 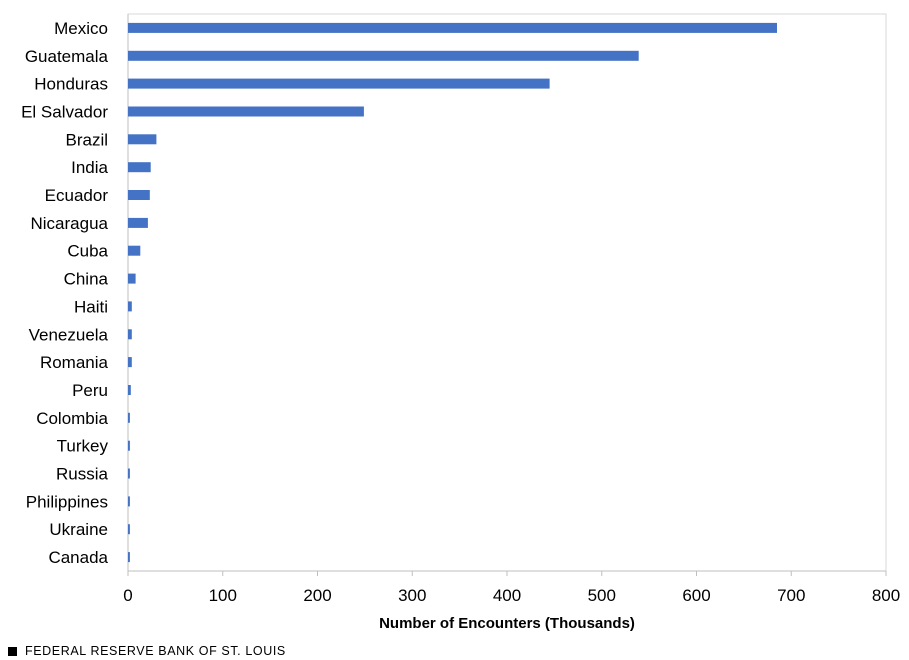 I want to click on x-tick-labels: 0 100 200 300 400 500 600 700 800, so click(x=511, y=588).